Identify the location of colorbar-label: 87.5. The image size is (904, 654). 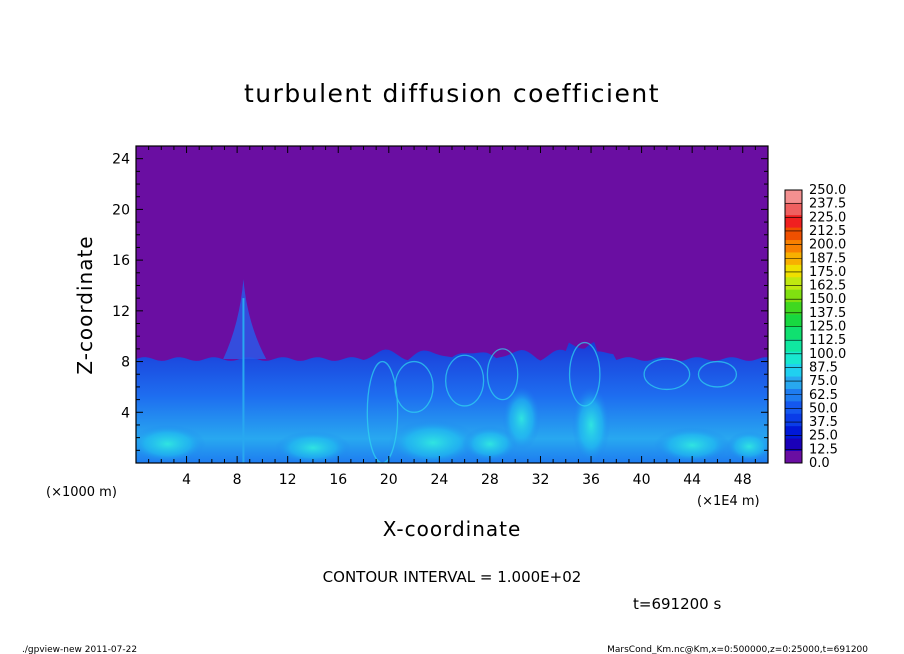
(823, 367).